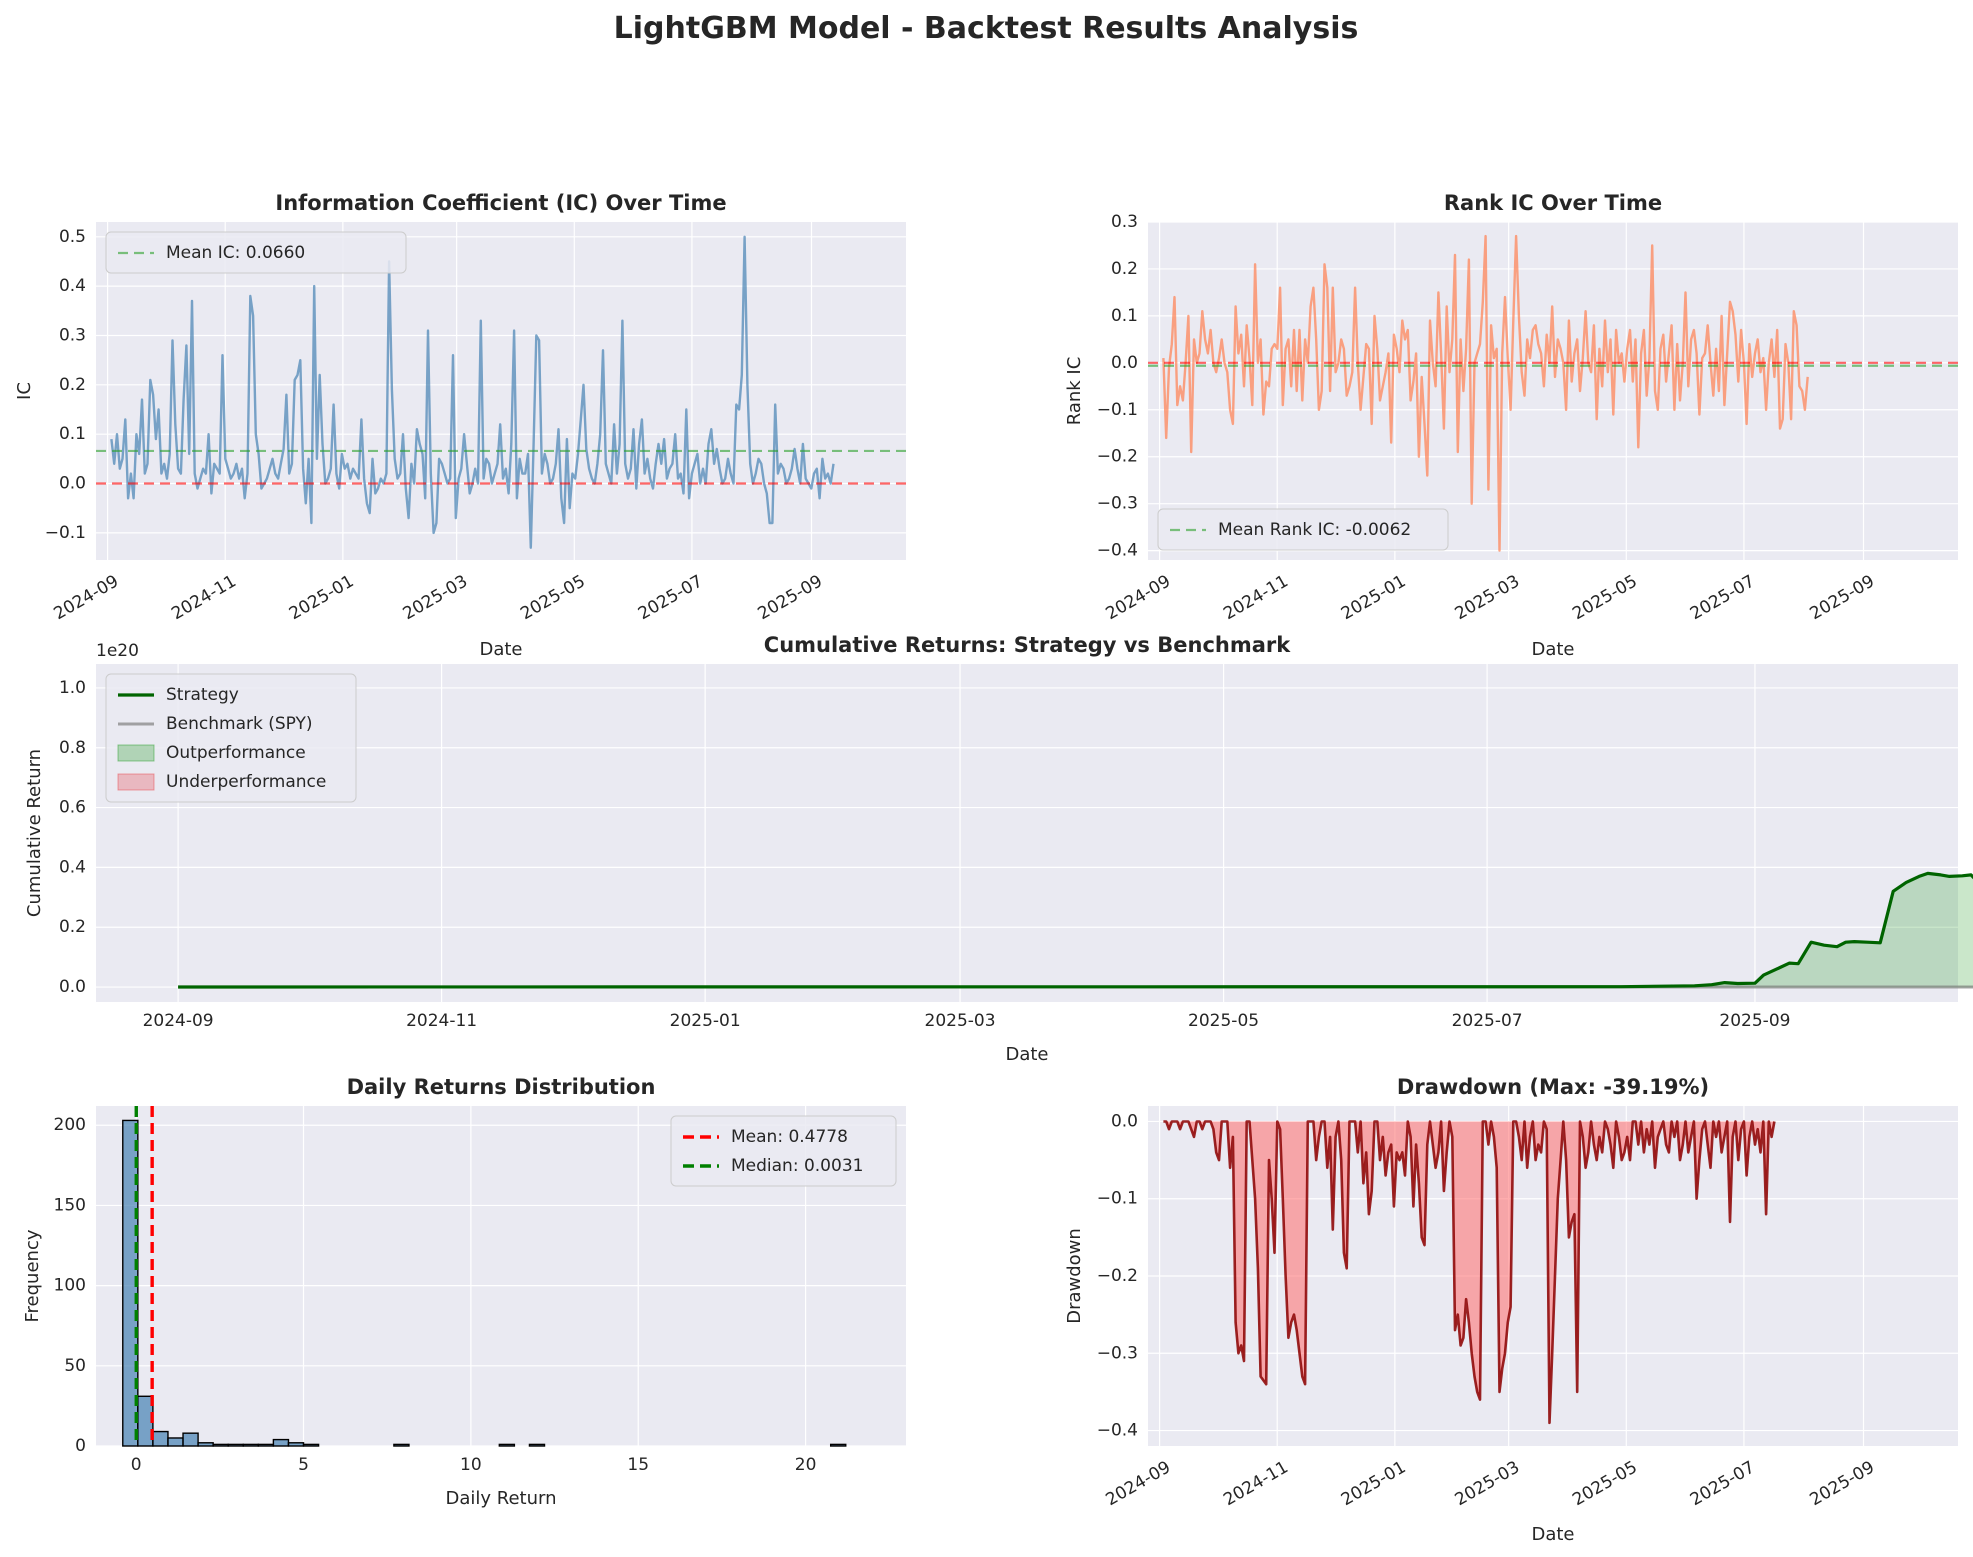 The height and width of the screenshot is (1557, 1973). What do you see at coordinates (72, 867) in the screenshot?
I see `cumulative-y-tick-label: 0.4` at bounding box center [72, 867].